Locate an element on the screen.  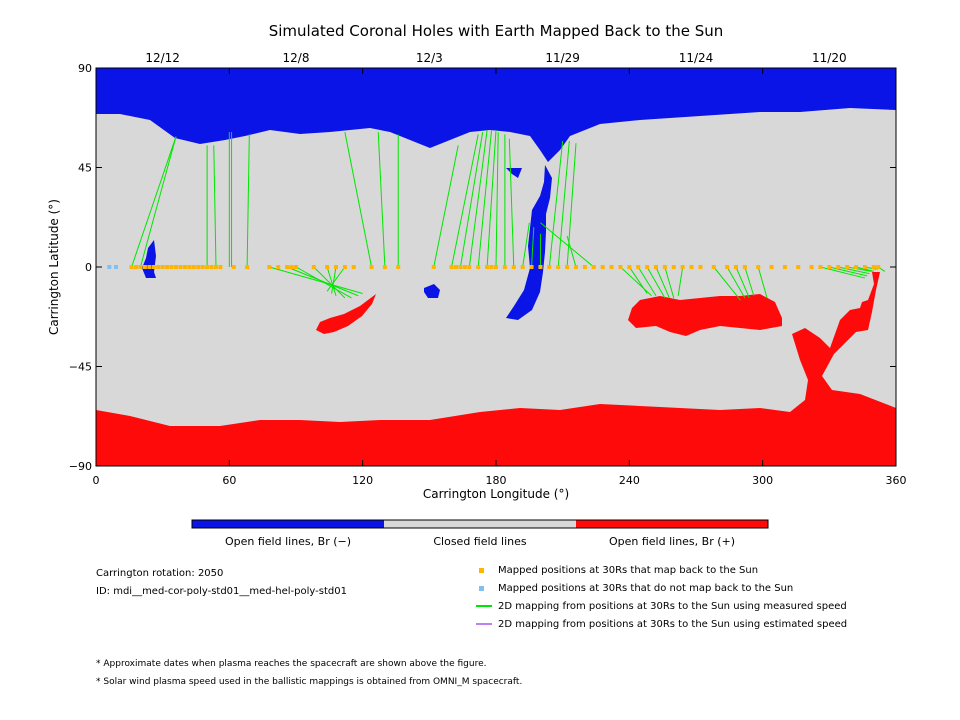
y-tick-label: 45 is located at coordinates (85, 168).